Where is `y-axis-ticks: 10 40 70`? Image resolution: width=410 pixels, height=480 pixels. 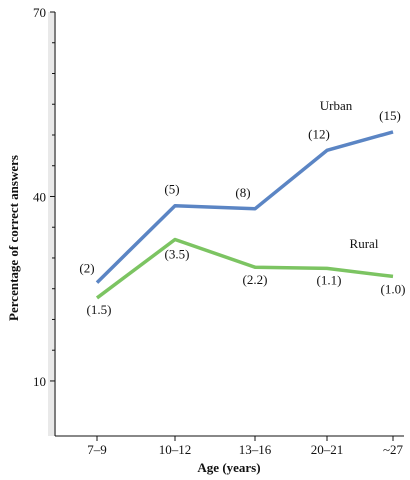 y-axis-ticks: 10 40 70 is located at coordinates (44, 197).